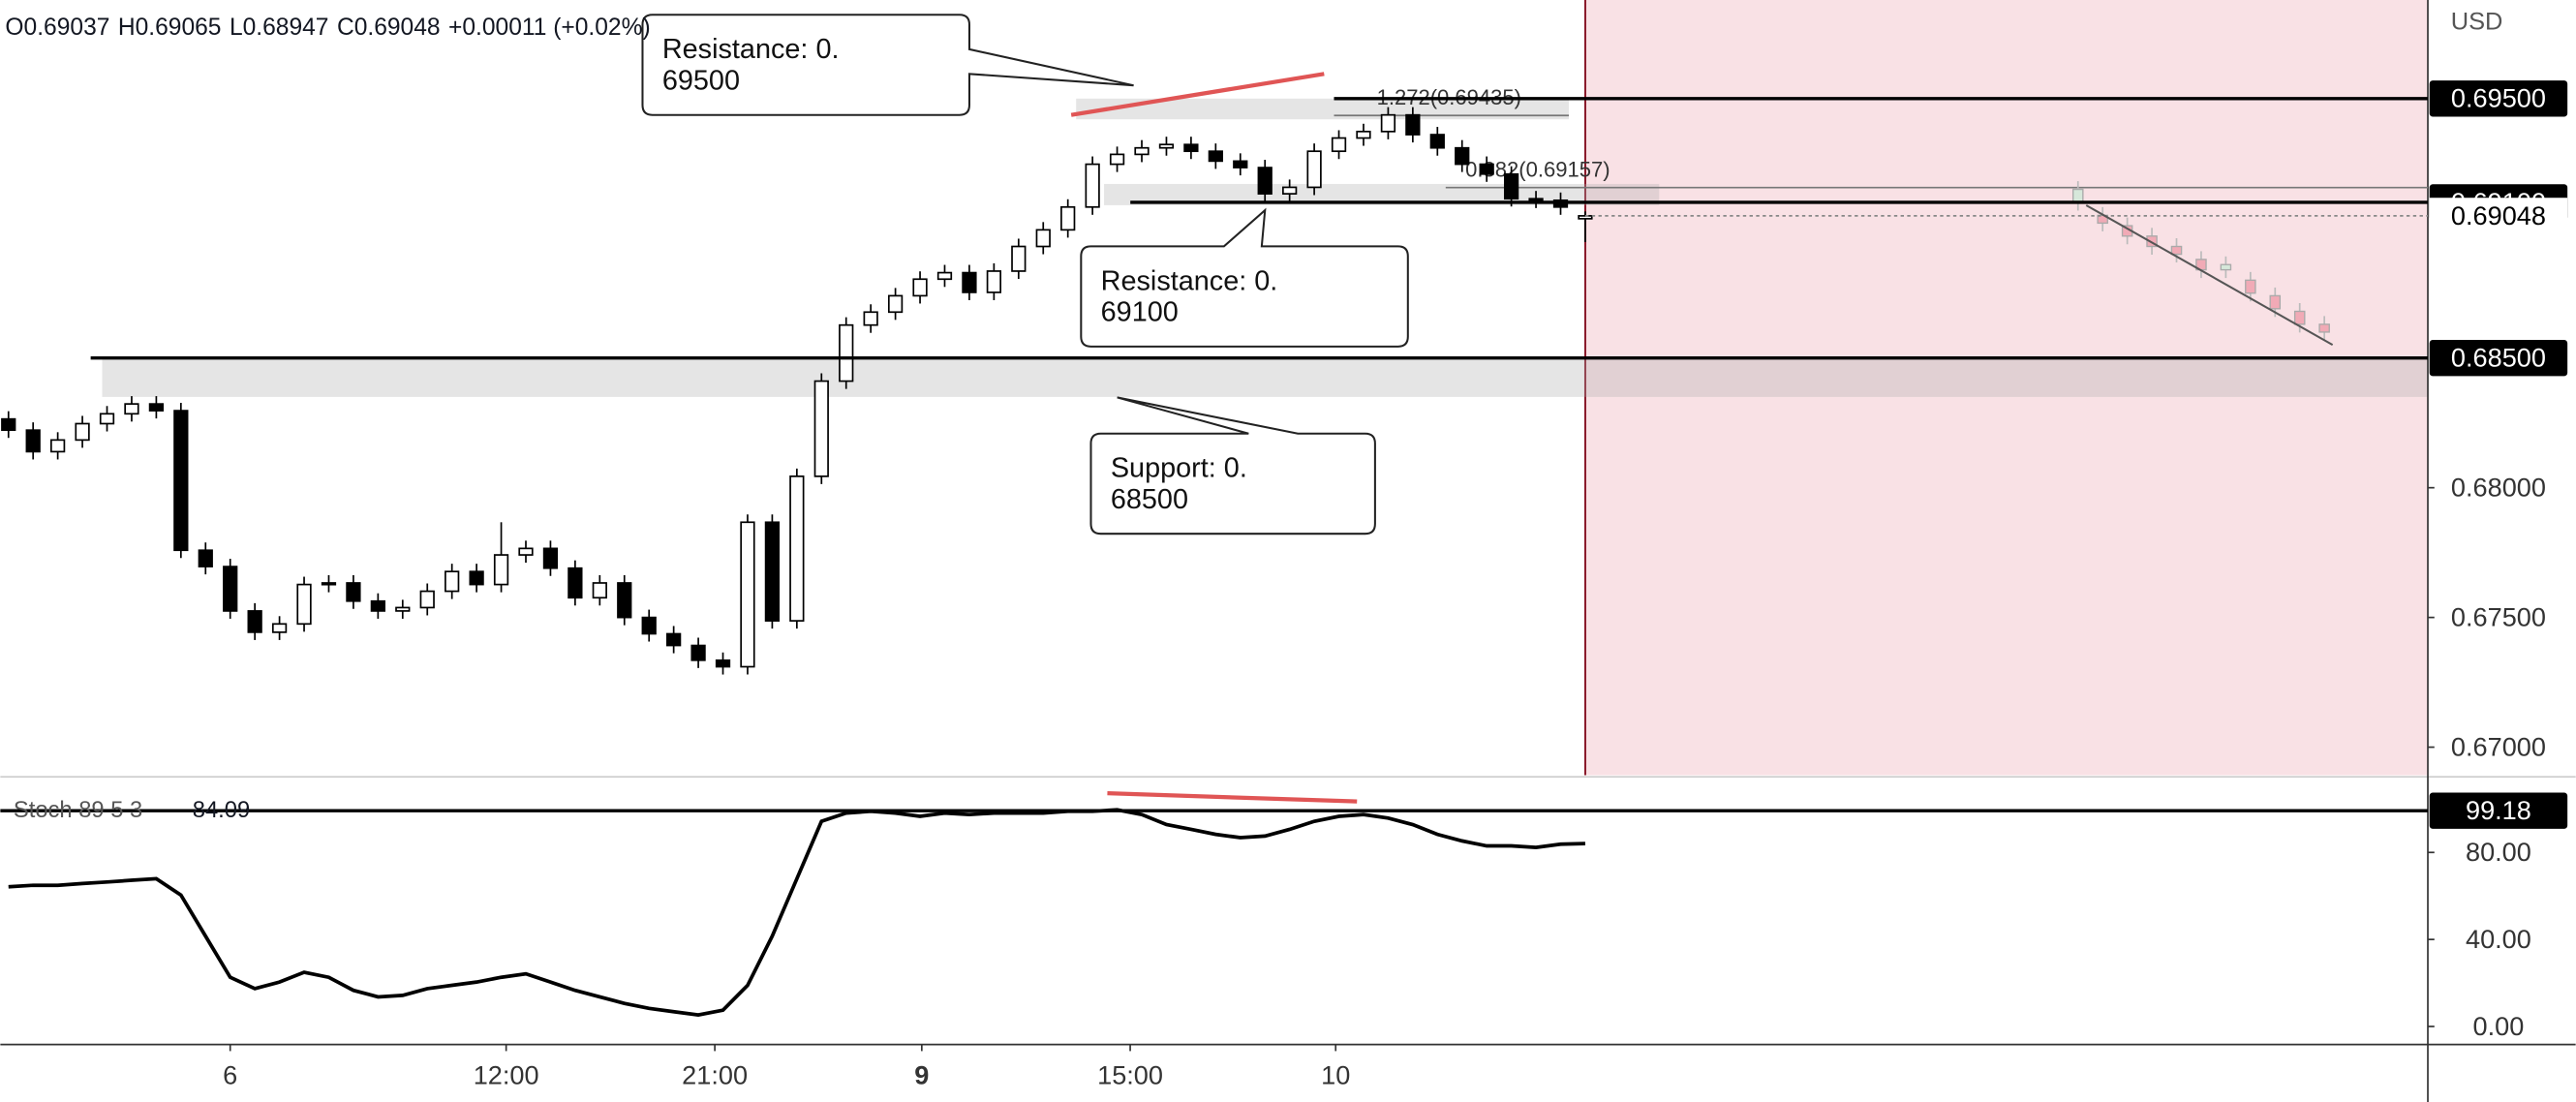 This screenshot has width=2576, height=1102. Describe the element at coordinates (549, 27) in the screenshot. I see `ohlc-change: +0.00011 (+0.02%)` at that location.